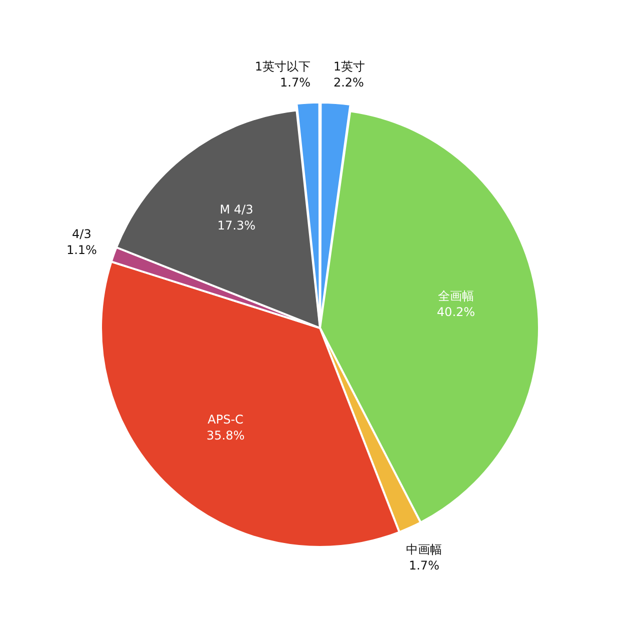 The height and width of the screenshot is (639, 640). Describe the element at coordinates (282, 66) in the screenshot. I see `slice-label: 1英寸以下` at that location.